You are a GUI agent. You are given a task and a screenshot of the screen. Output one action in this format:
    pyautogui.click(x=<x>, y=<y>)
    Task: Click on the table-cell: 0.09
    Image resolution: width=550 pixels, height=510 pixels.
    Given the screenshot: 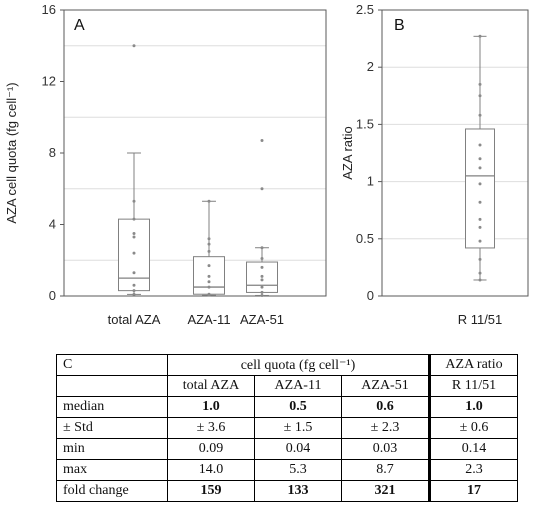 What is the action you would take?
    pyautogui.click(x=211, y=449)
    